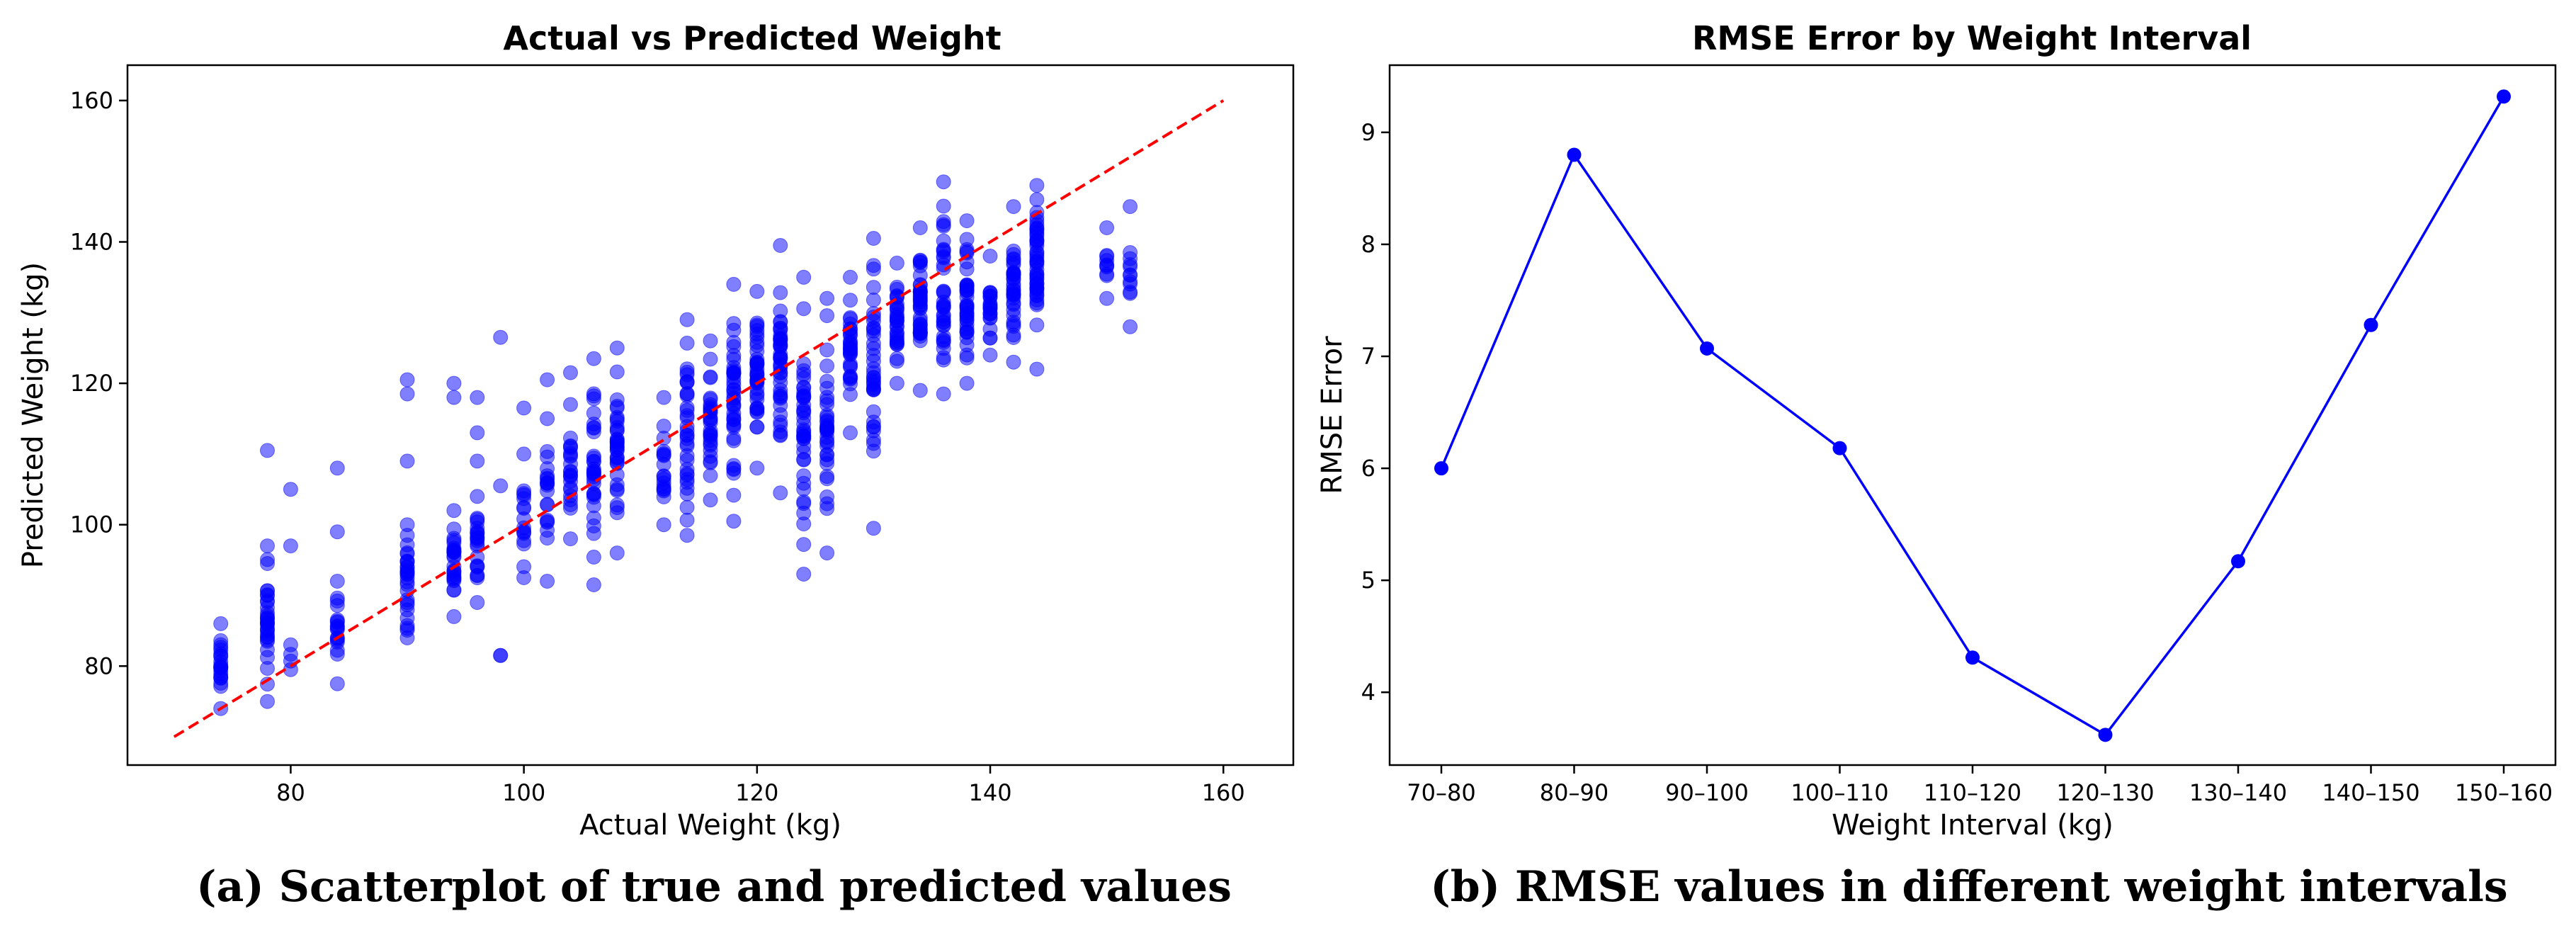 The image size is (2576, 928). I want to click on y-tick-label: 140, so click(92, 241).